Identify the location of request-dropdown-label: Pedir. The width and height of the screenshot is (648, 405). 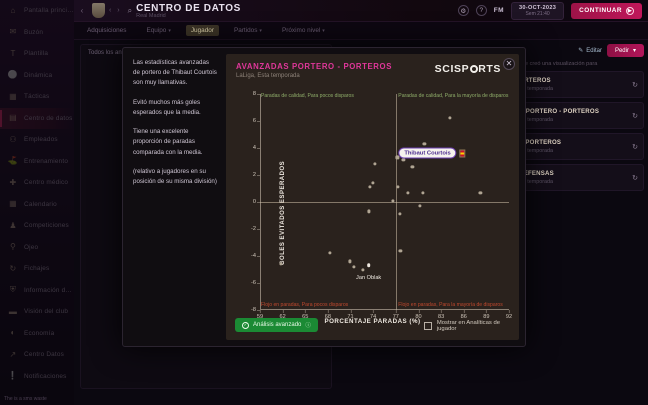
(621, 50).